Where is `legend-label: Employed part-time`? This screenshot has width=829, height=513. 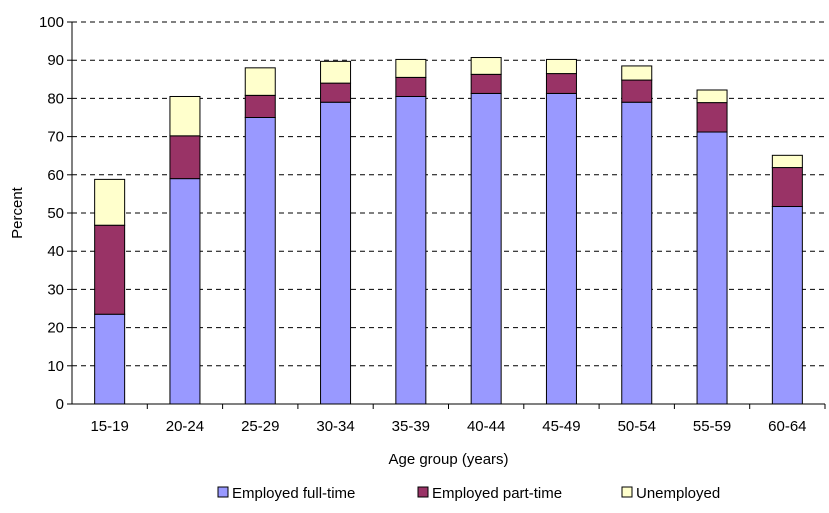 legend-label: Employed part-time is located at coordinates (497, 493).